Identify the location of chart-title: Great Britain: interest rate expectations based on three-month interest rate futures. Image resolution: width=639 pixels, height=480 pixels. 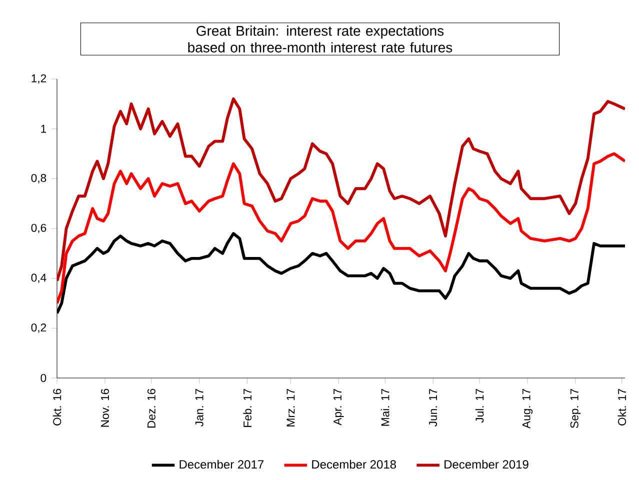
(320, 39).